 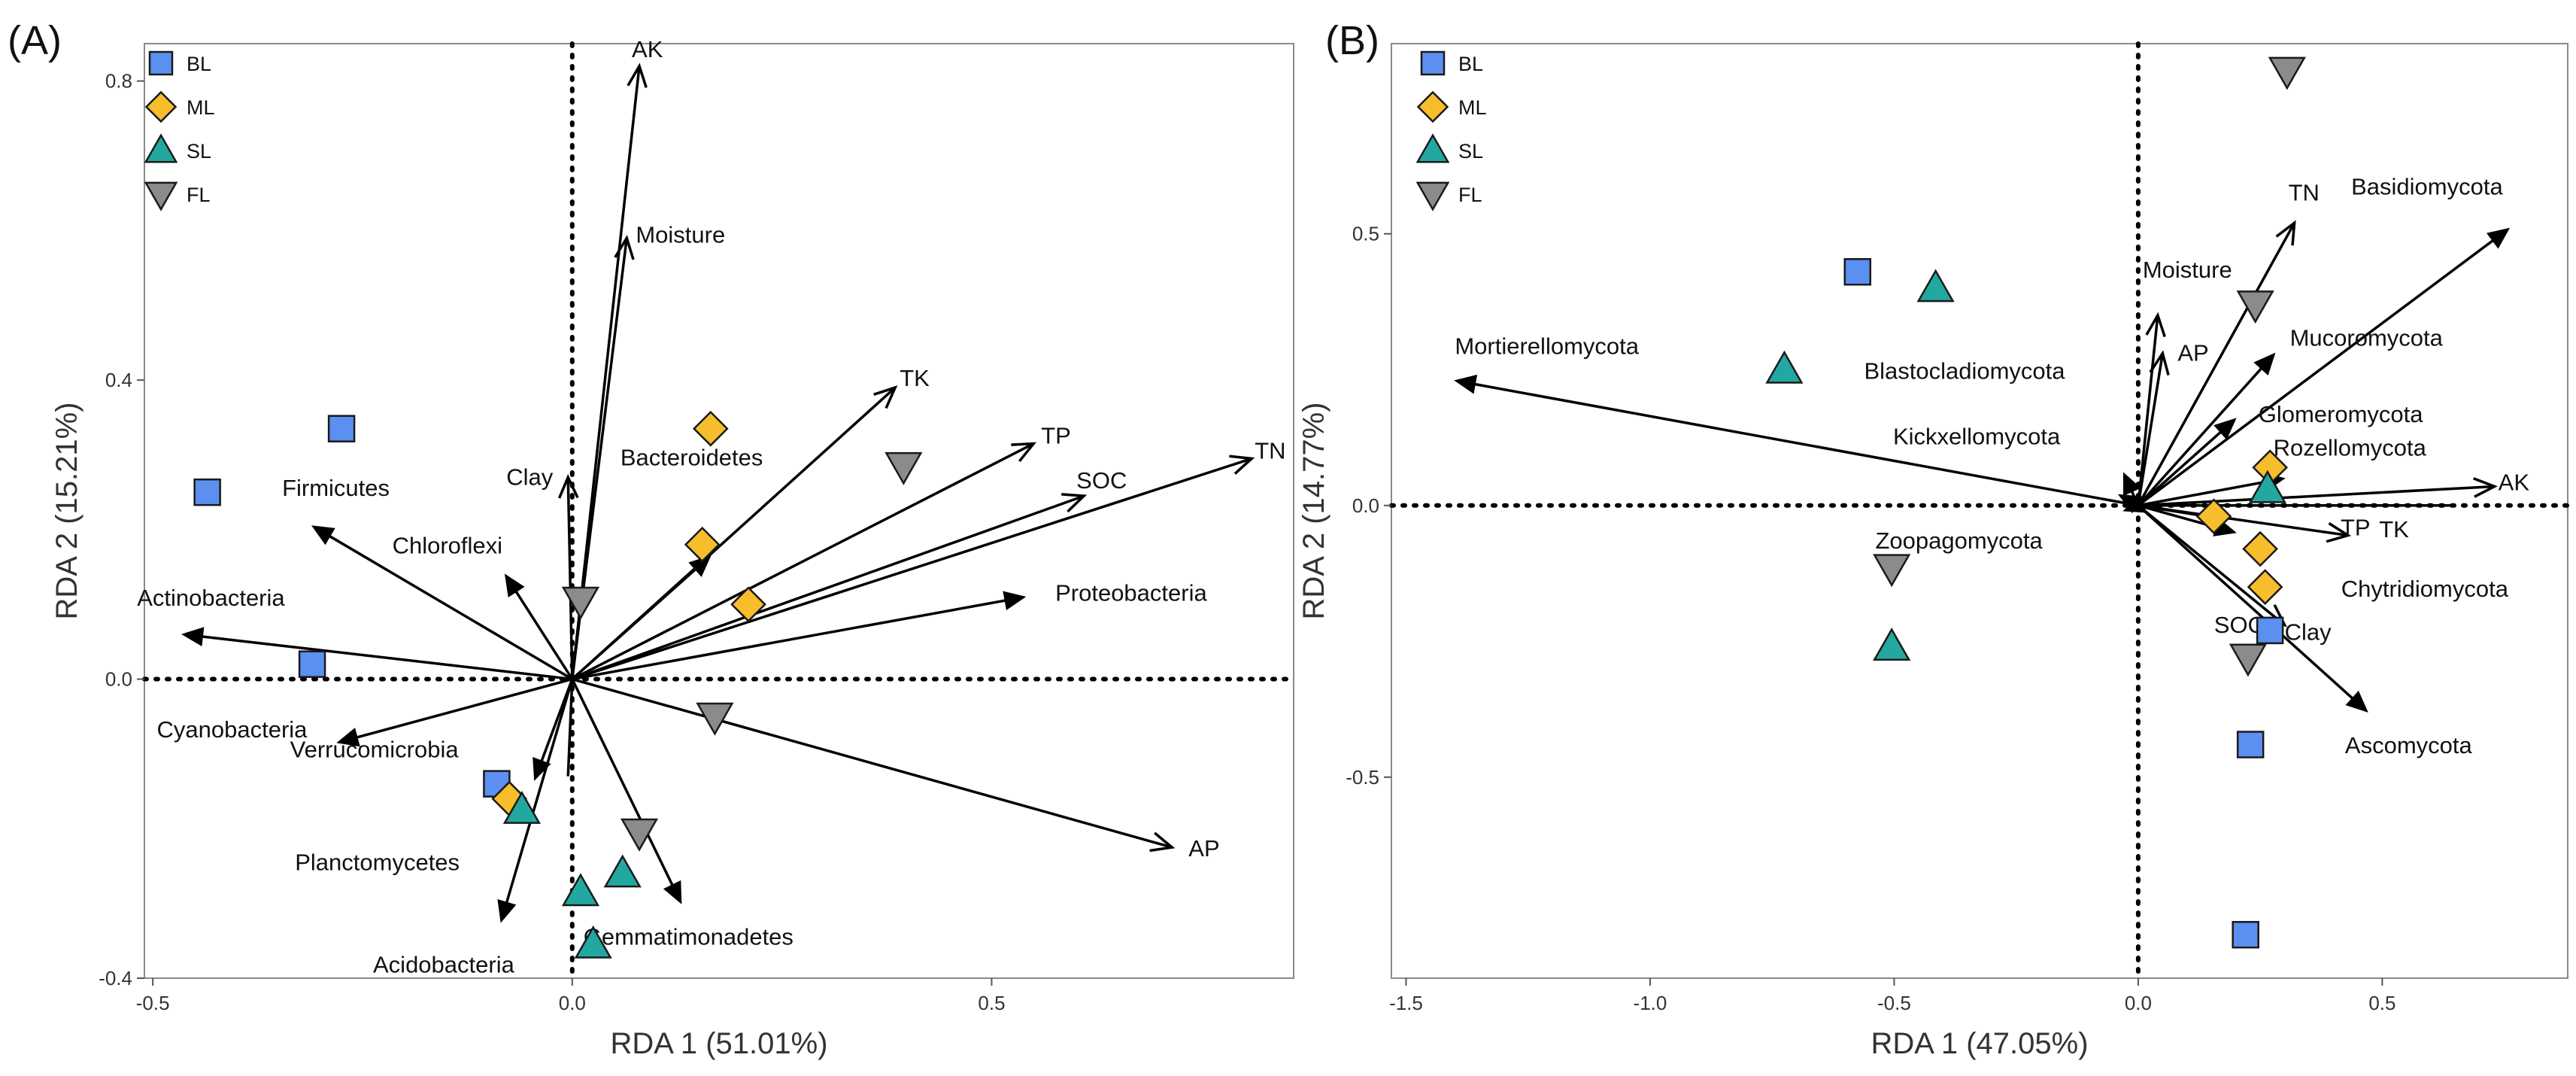 I want to click on legend-label: FL, so click(x=1470, y=195).